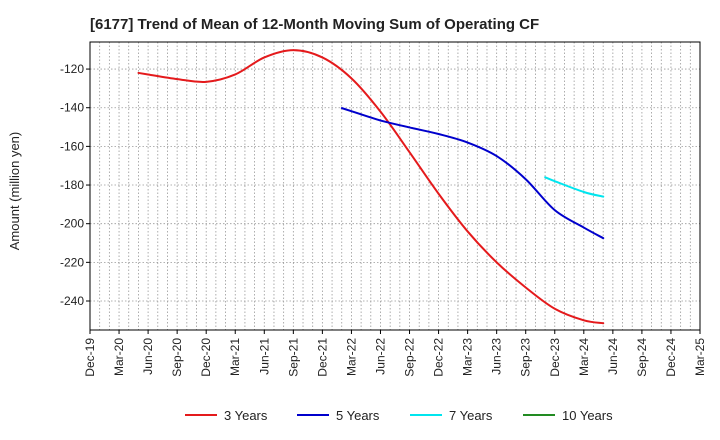 This screenshot has height=440, width=720. I want to click on x-tick-label: Dec-24, so click(671, 357).